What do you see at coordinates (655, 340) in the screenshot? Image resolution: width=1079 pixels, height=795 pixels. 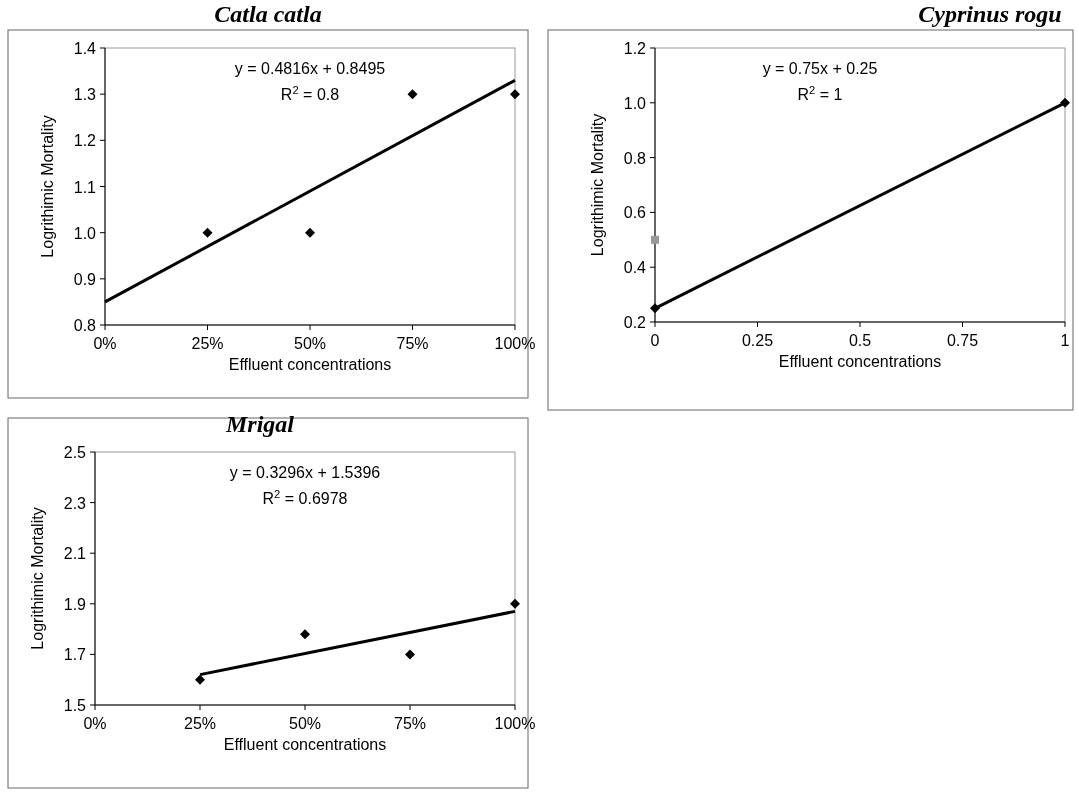 I see `x-tick-label: 0` at bounding box center [655, 340].